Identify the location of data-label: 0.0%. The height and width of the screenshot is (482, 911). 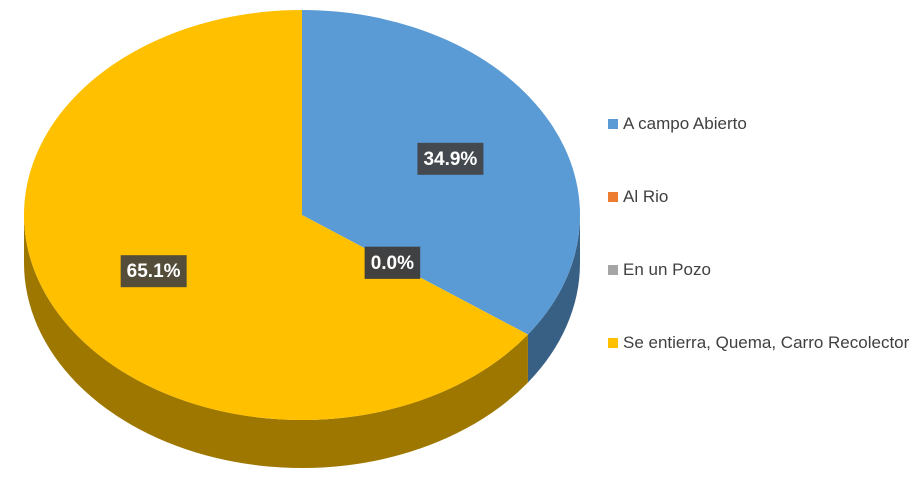
(392, 262).